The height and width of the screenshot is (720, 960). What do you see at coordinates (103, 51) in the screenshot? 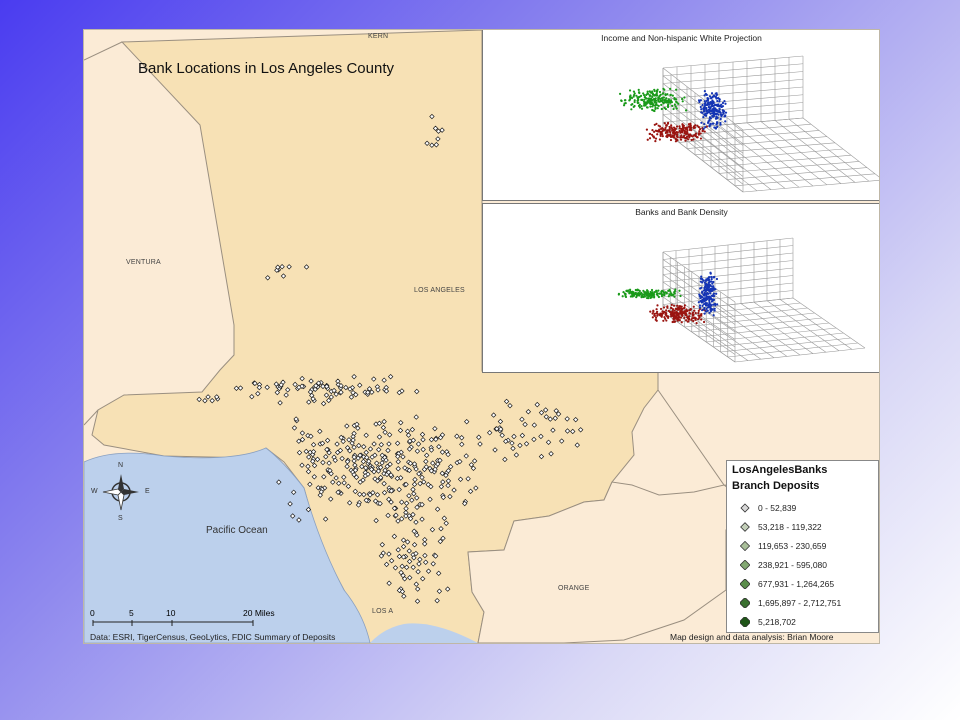
I see `boundary-kern-ventura` at bounding box center [103, 51].